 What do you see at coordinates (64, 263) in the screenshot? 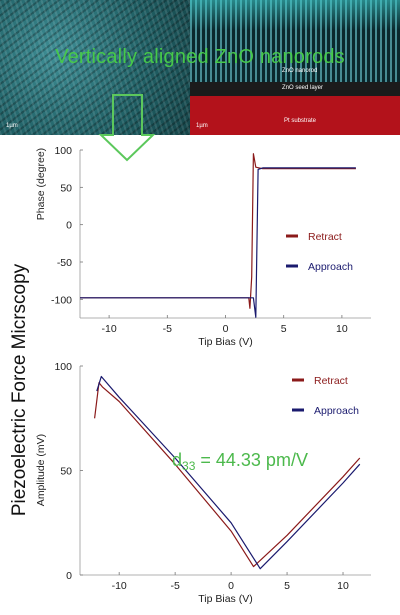
I see `y-tick-label: -50` at bounding box center [64, 263].